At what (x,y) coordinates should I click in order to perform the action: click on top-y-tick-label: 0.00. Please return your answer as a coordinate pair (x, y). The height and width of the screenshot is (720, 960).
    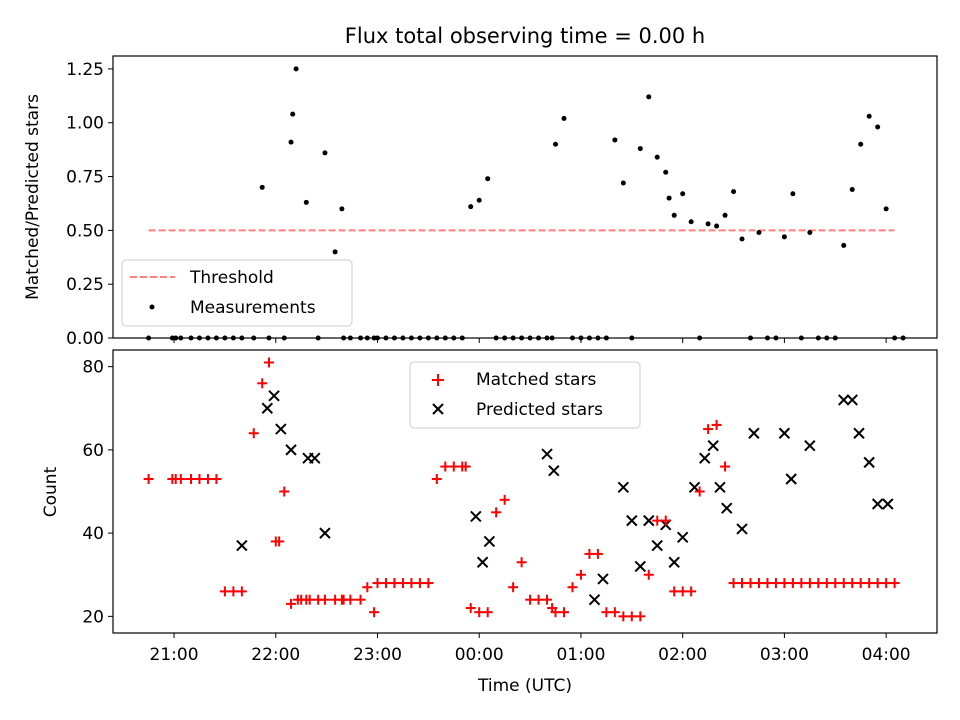
    Looking at the image, I should click on (85, 339).